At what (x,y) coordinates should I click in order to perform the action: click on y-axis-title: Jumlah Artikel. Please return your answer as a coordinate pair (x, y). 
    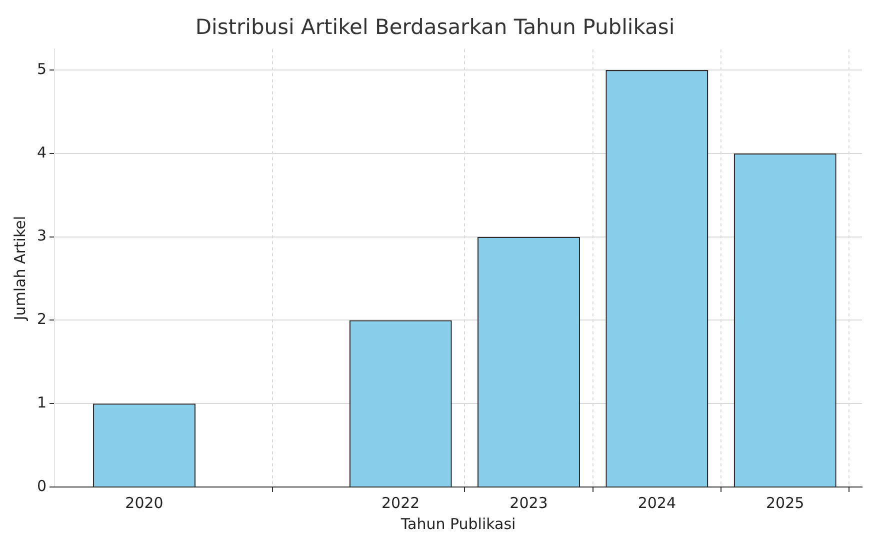
    Looking at the image, I should click on (19, 269).